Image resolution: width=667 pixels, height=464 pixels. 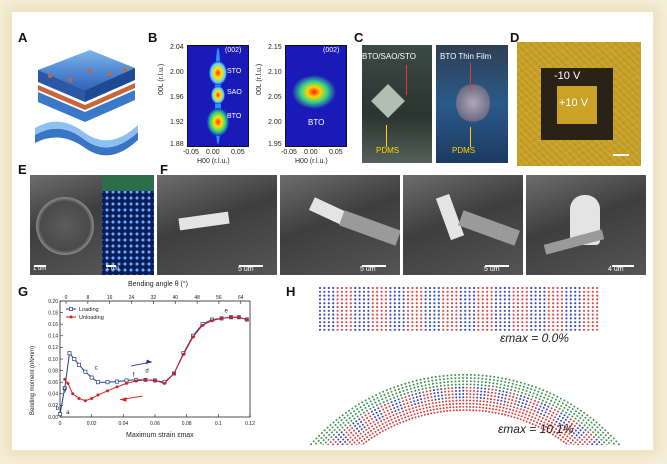 I want to click on b-left-ytick: 1.96, so click(x=177, y=97).